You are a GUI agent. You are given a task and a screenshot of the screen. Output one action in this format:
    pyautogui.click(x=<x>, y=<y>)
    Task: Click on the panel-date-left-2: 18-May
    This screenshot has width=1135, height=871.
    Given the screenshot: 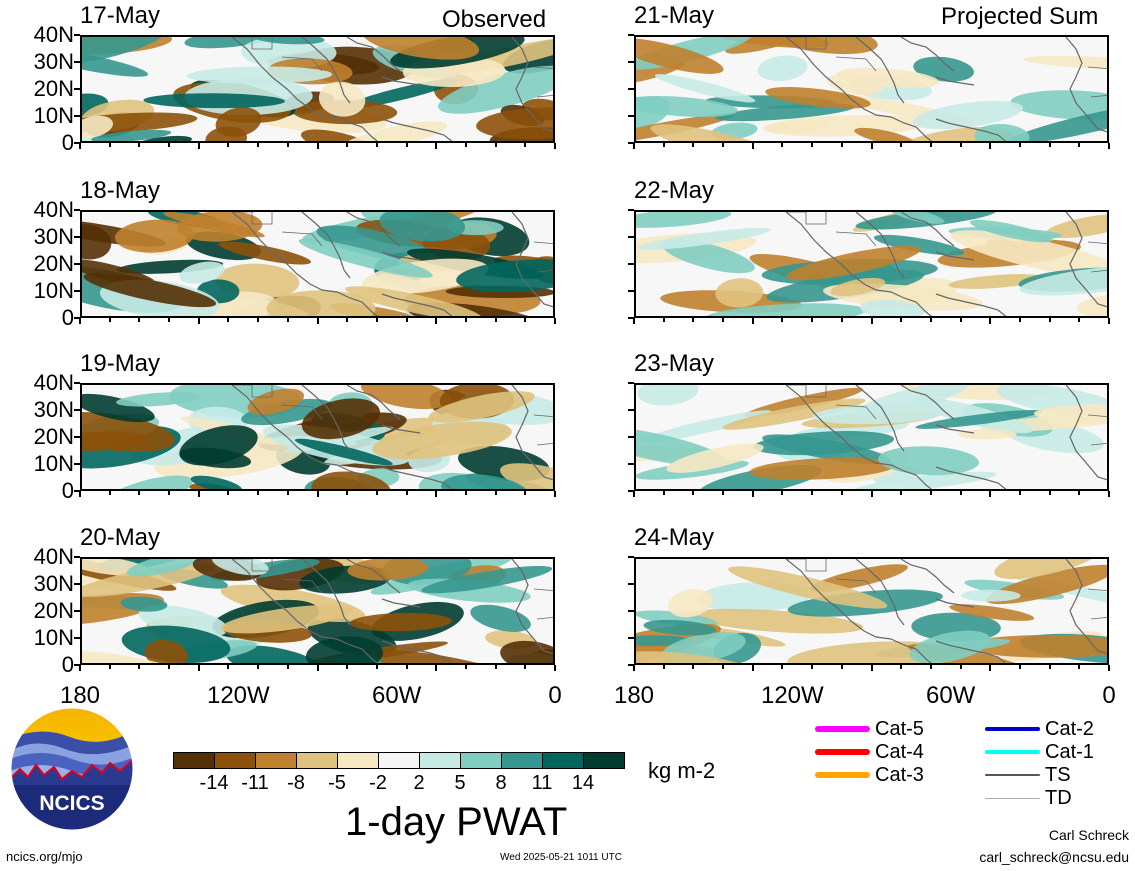 What is the action you would take?
    pyautogui.click(x=120, y=190)
    